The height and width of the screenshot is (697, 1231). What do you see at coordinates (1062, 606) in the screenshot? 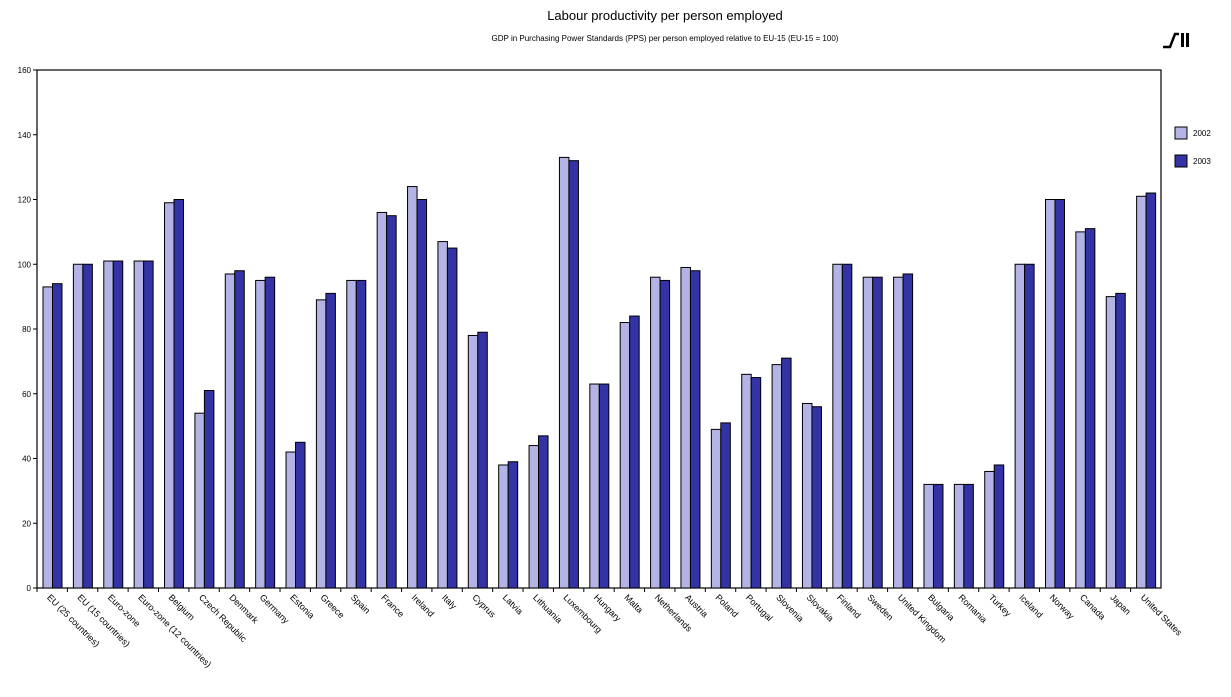
I see `x-tick-label: Norway` at bounding box center [1062, 606].